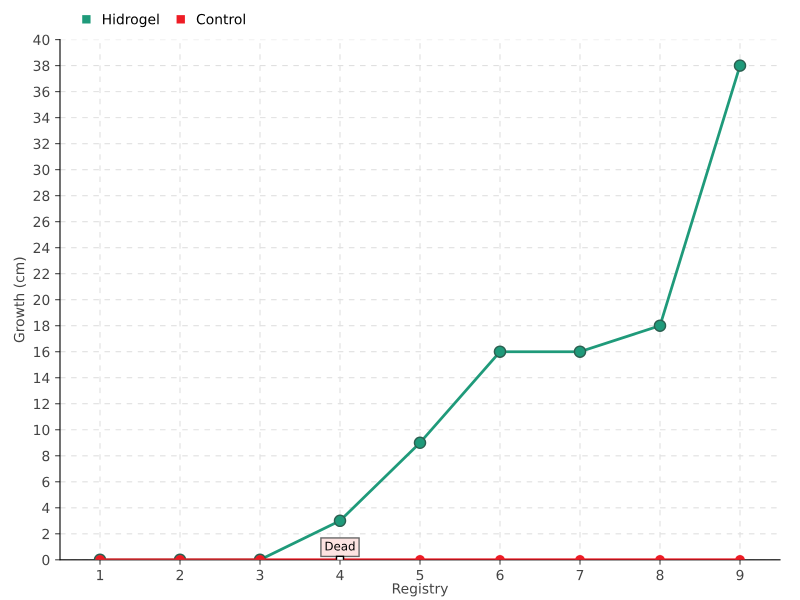  Describe the element at coordinates (46, 508) in the screenshot. I see `y-tick-label: 4` at that location.